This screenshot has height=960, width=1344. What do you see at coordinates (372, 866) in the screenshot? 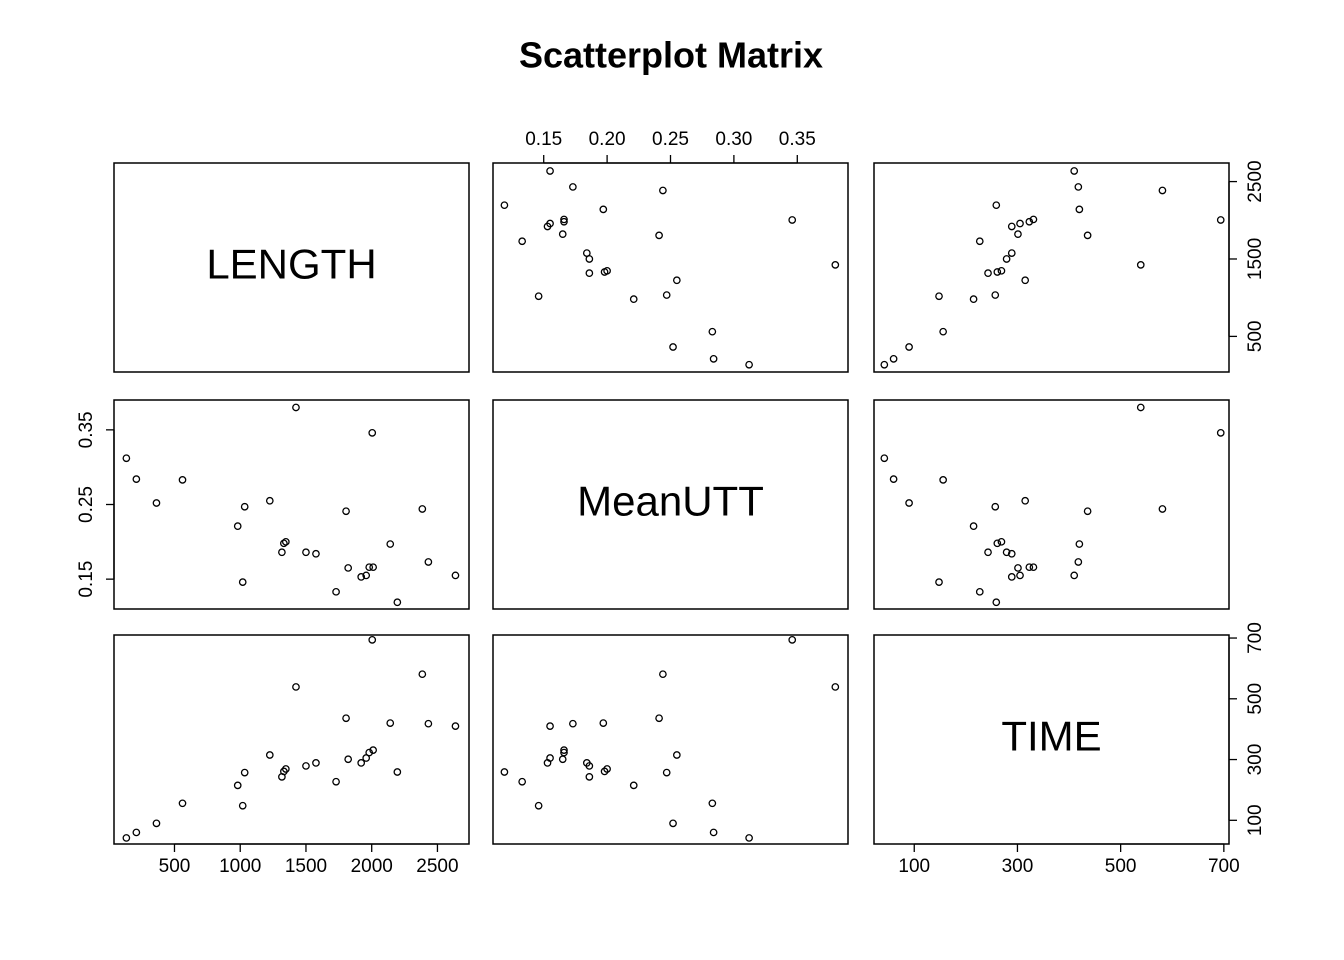
I see `x-tick-label: 2000` at bounding box center [372, 866].